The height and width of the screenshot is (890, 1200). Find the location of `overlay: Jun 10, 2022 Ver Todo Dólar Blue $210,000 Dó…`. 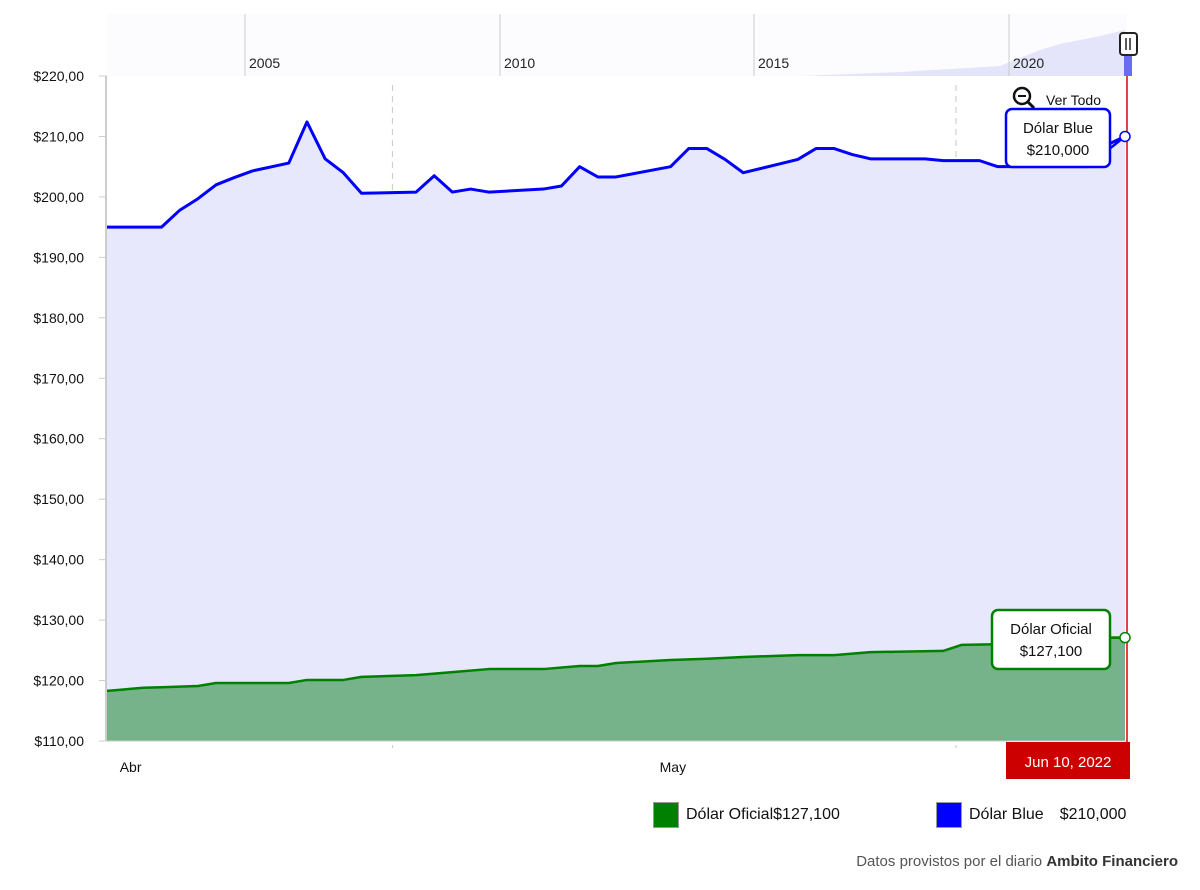

overlay: Jun 10, 2022 Ver Todo Dólar Blue $210,000 Dó… is located at coordinates (1060, 427).